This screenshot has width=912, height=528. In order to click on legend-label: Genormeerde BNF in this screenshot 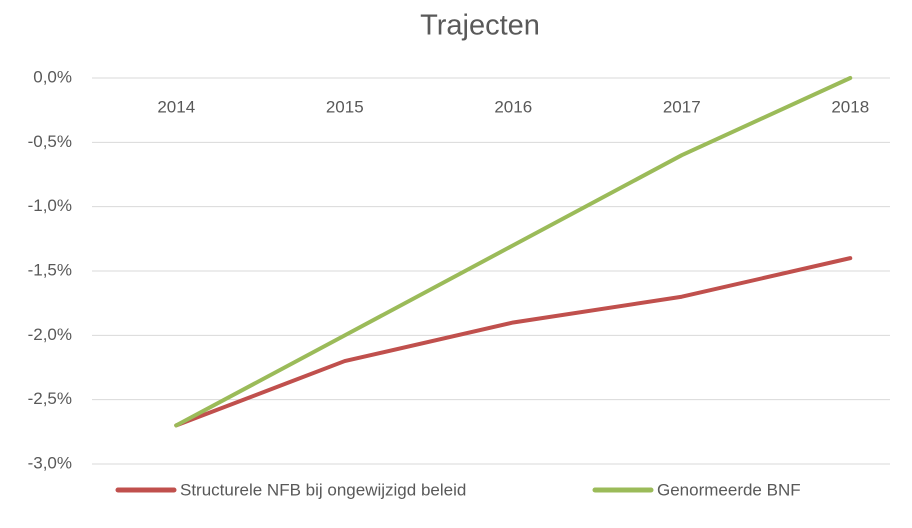, I will do `click(729, 489)`.